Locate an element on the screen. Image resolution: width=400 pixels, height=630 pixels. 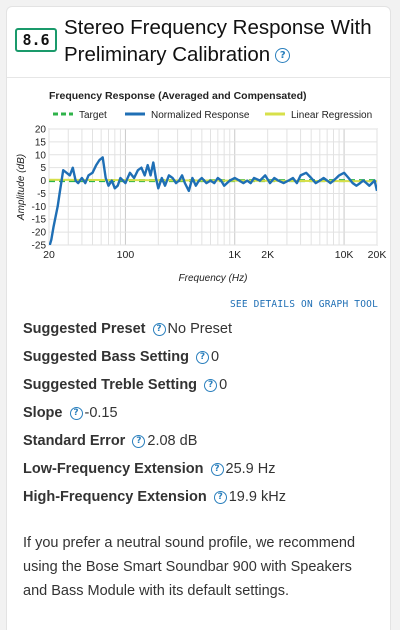
legend-label: Target is located at coordinates (93, 115).